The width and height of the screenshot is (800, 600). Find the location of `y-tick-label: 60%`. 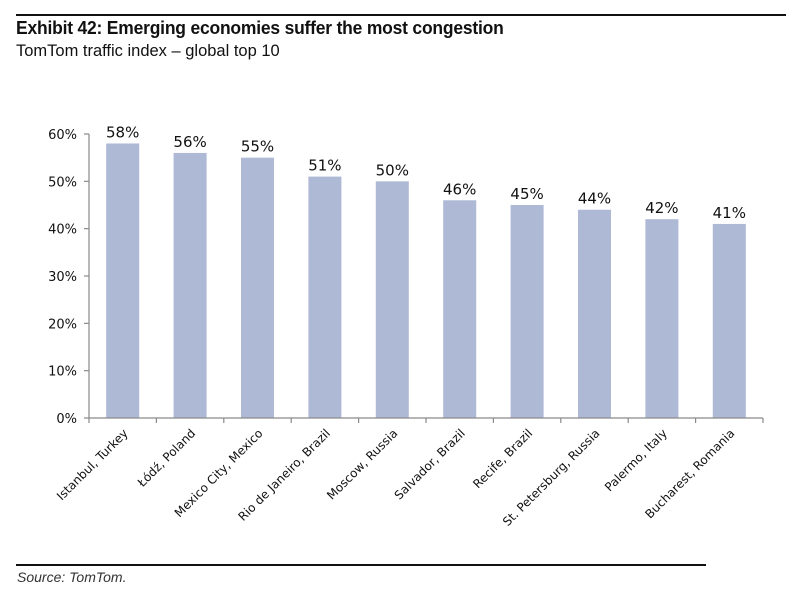

y-tick-label: 60% is located at coordinates (62, 135).